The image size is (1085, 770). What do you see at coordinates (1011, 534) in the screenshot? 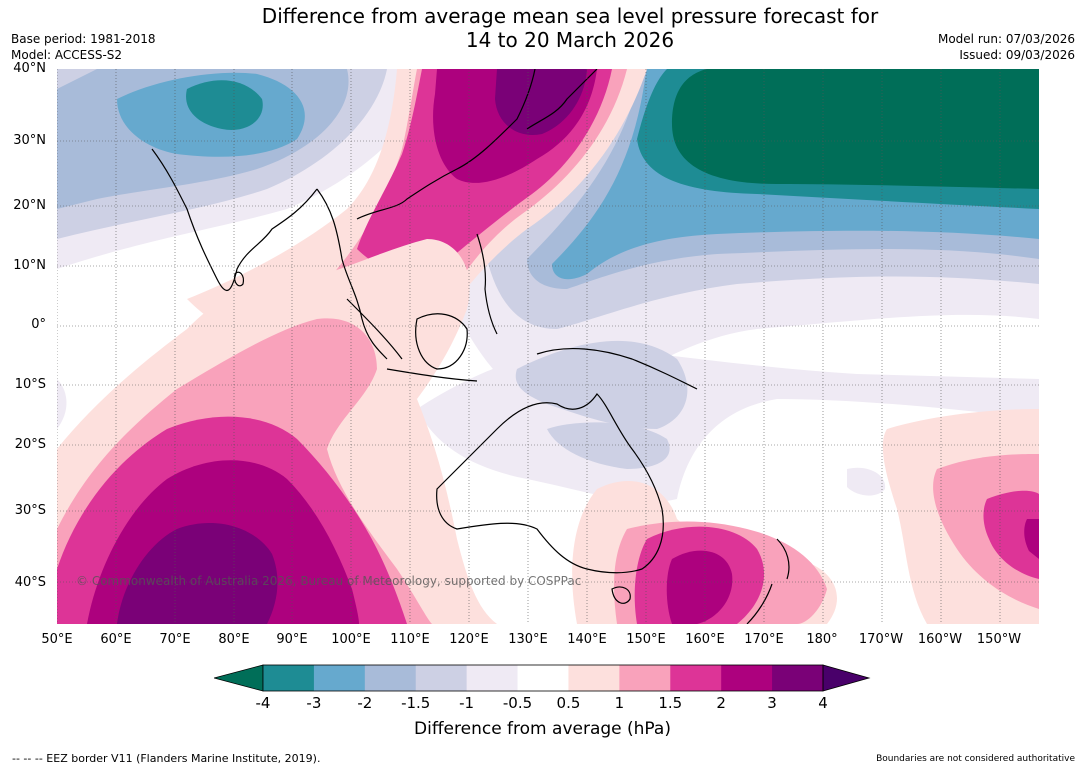
I see `contour-plus15-south-pacific` at bounding box center [1011, 534].